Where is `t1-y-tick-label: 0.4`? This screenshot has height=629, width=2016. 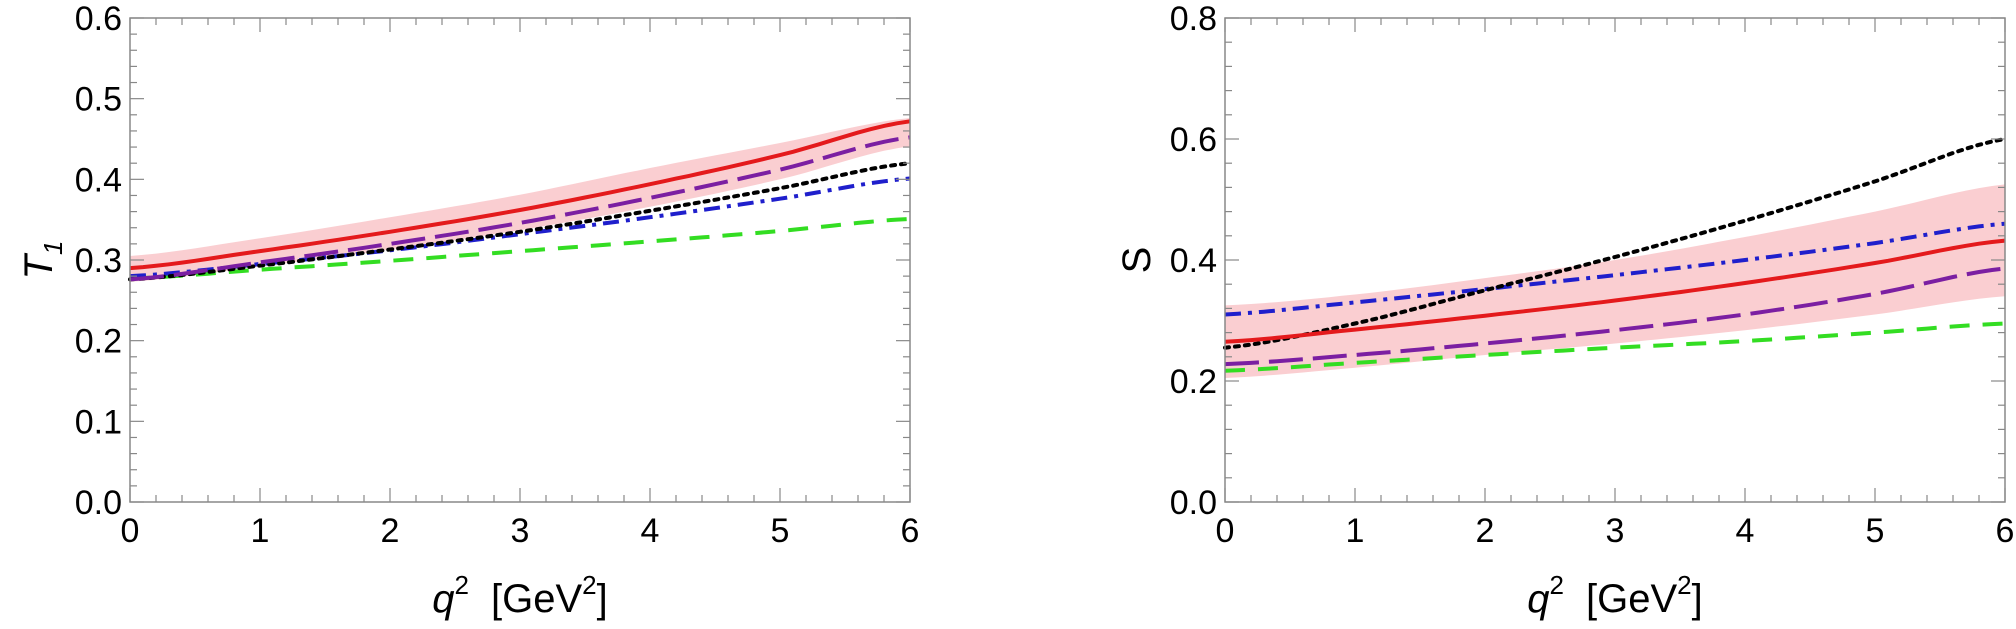
t1-y-tick-label: 0.4 is located at coordinates (98, 180).